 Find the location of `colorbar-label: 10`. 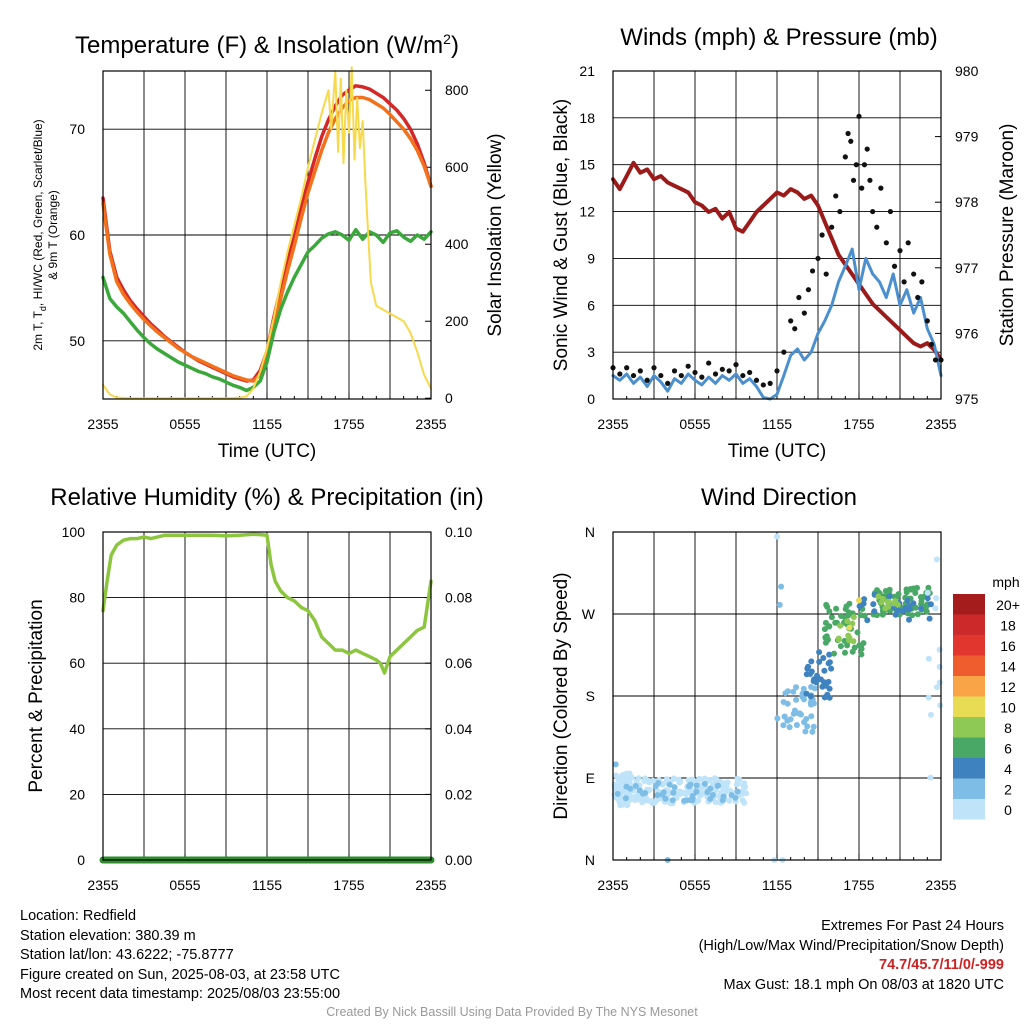

colorbar-label: 10 is located at coordinates (1008, 708).